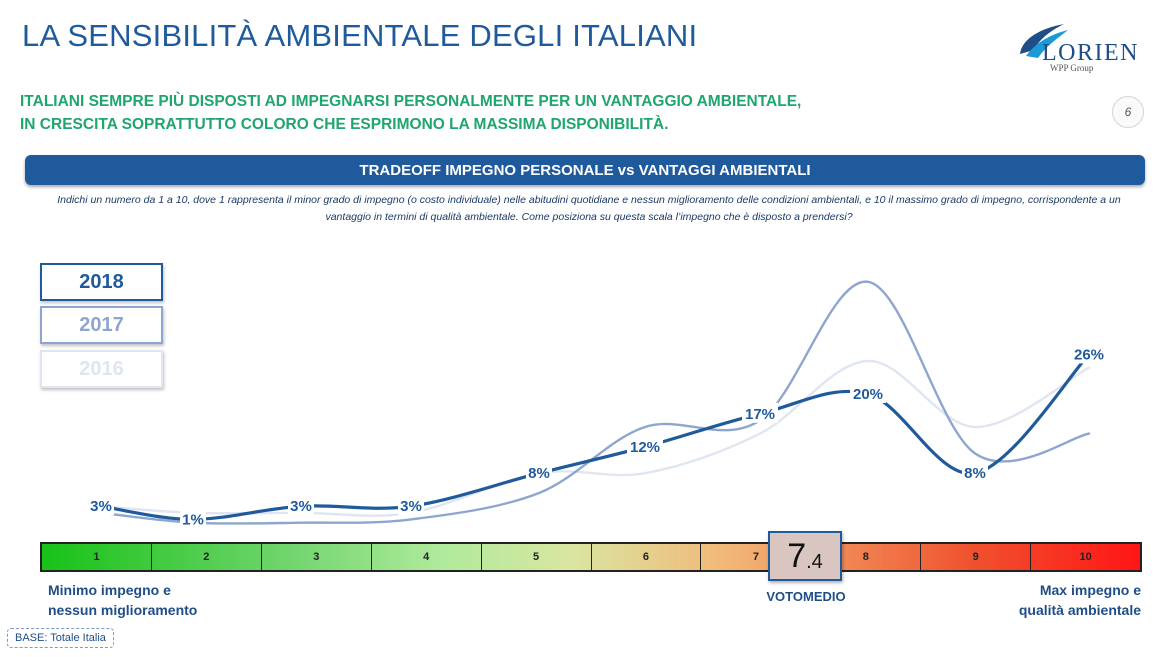 Image resolution: width=1166 pixels, height=657 pixels. I want to click on scale-tick-5: 5, so click(537, 557).